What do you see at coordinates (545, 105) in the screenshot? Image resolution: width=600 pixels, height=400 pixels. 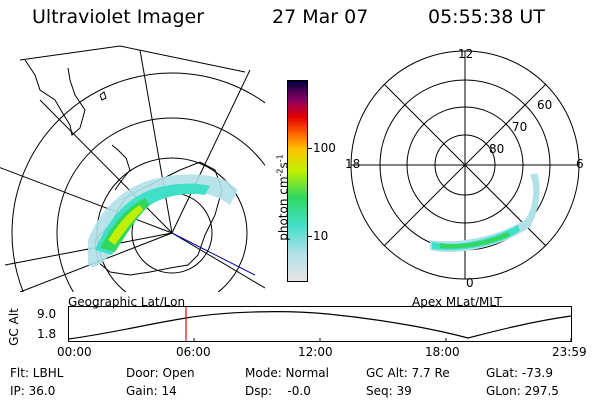 I see `mlat-label-60: 60` at bounding box center [545, 105].